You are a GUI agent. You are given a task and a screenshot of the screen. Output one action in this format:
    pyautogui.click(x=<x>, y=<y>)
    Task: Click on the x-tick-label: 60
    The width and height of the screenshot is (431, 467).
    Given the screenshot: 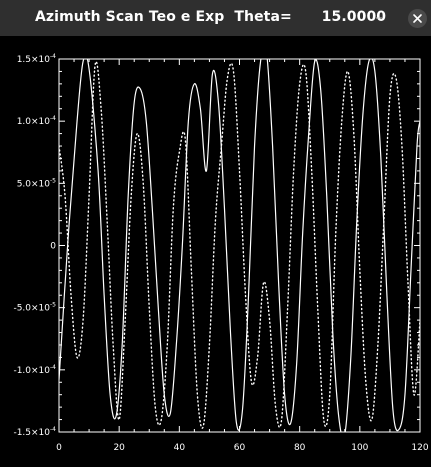 What is the action you would take?
    pyautogui.click(x=240, y=448)
    